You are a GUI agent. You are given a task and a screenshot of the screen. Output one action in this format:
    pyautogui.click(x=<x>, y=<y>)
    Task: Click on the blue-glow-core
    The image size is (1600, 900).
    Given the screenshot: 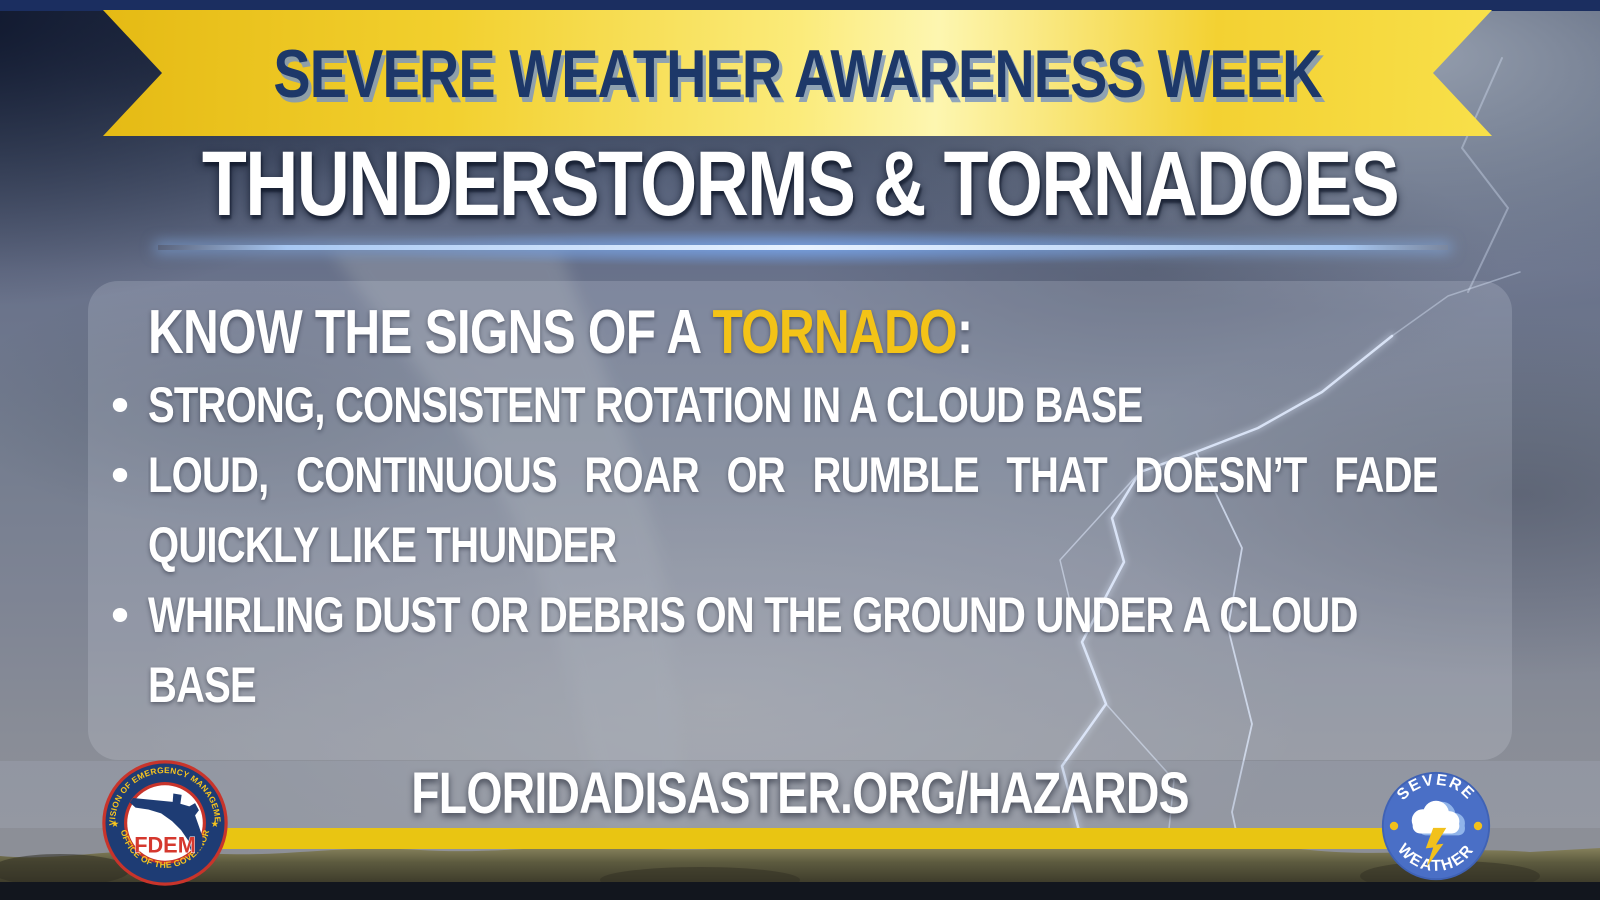 What is the action you would take?
    pyautogui.click(x=803, y=247)
    